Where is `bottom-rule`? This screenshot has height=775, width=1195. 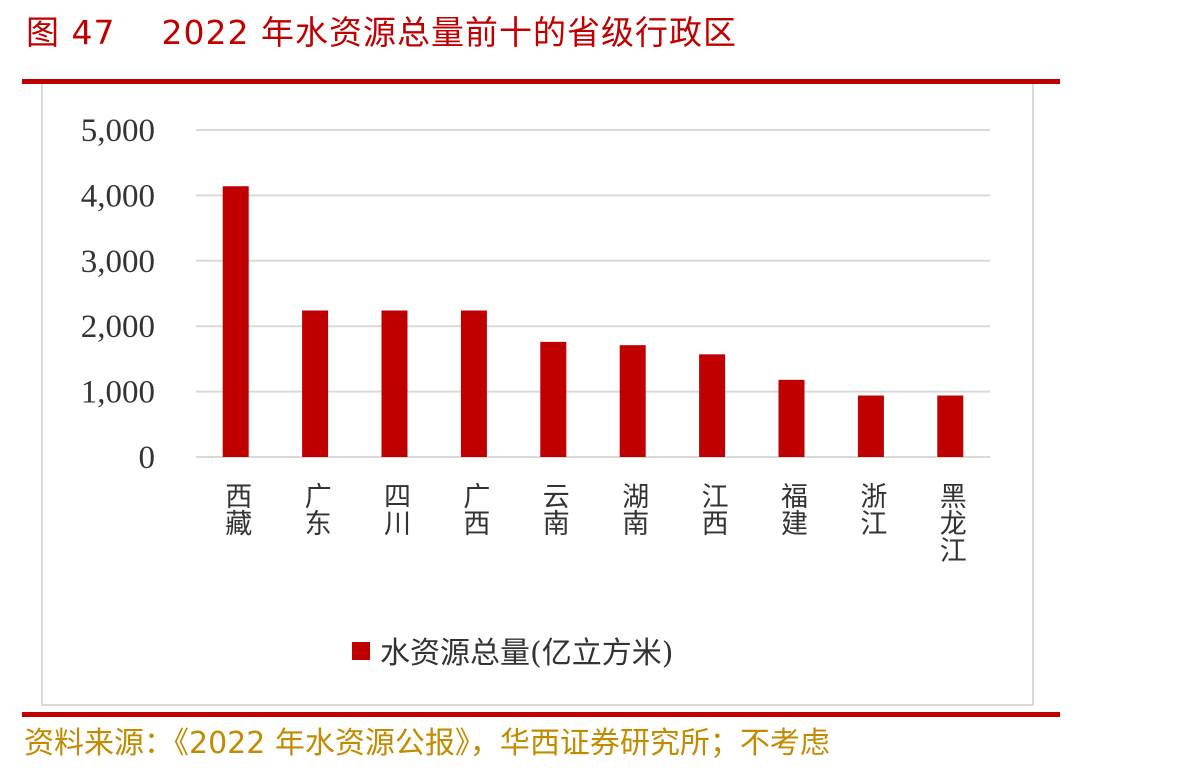
bottom-rule is located at coordinates (541, 714).